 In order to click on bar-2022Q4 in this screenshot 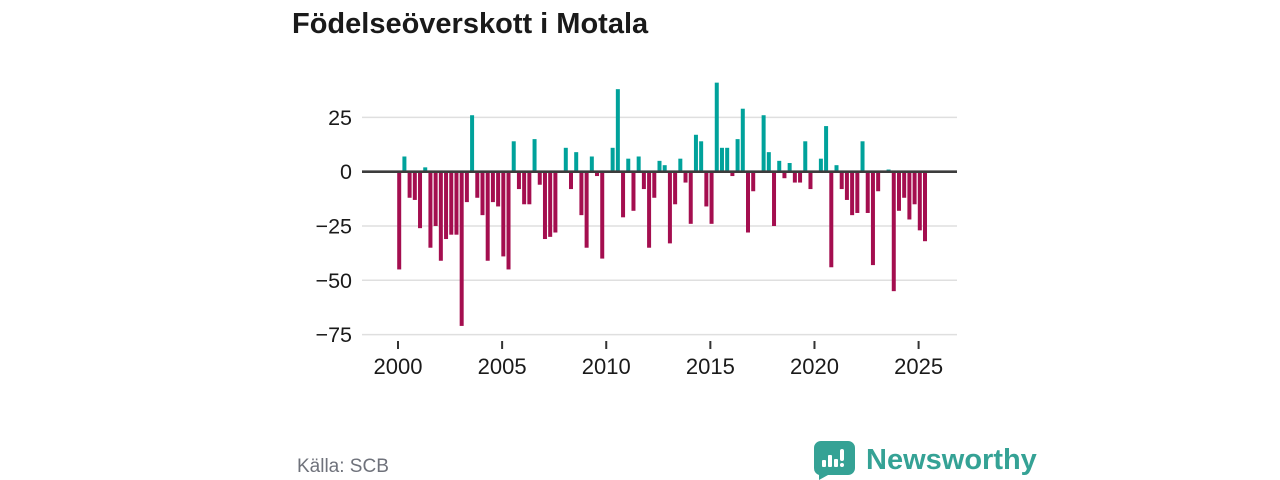, I will do `click(872, 218)`.